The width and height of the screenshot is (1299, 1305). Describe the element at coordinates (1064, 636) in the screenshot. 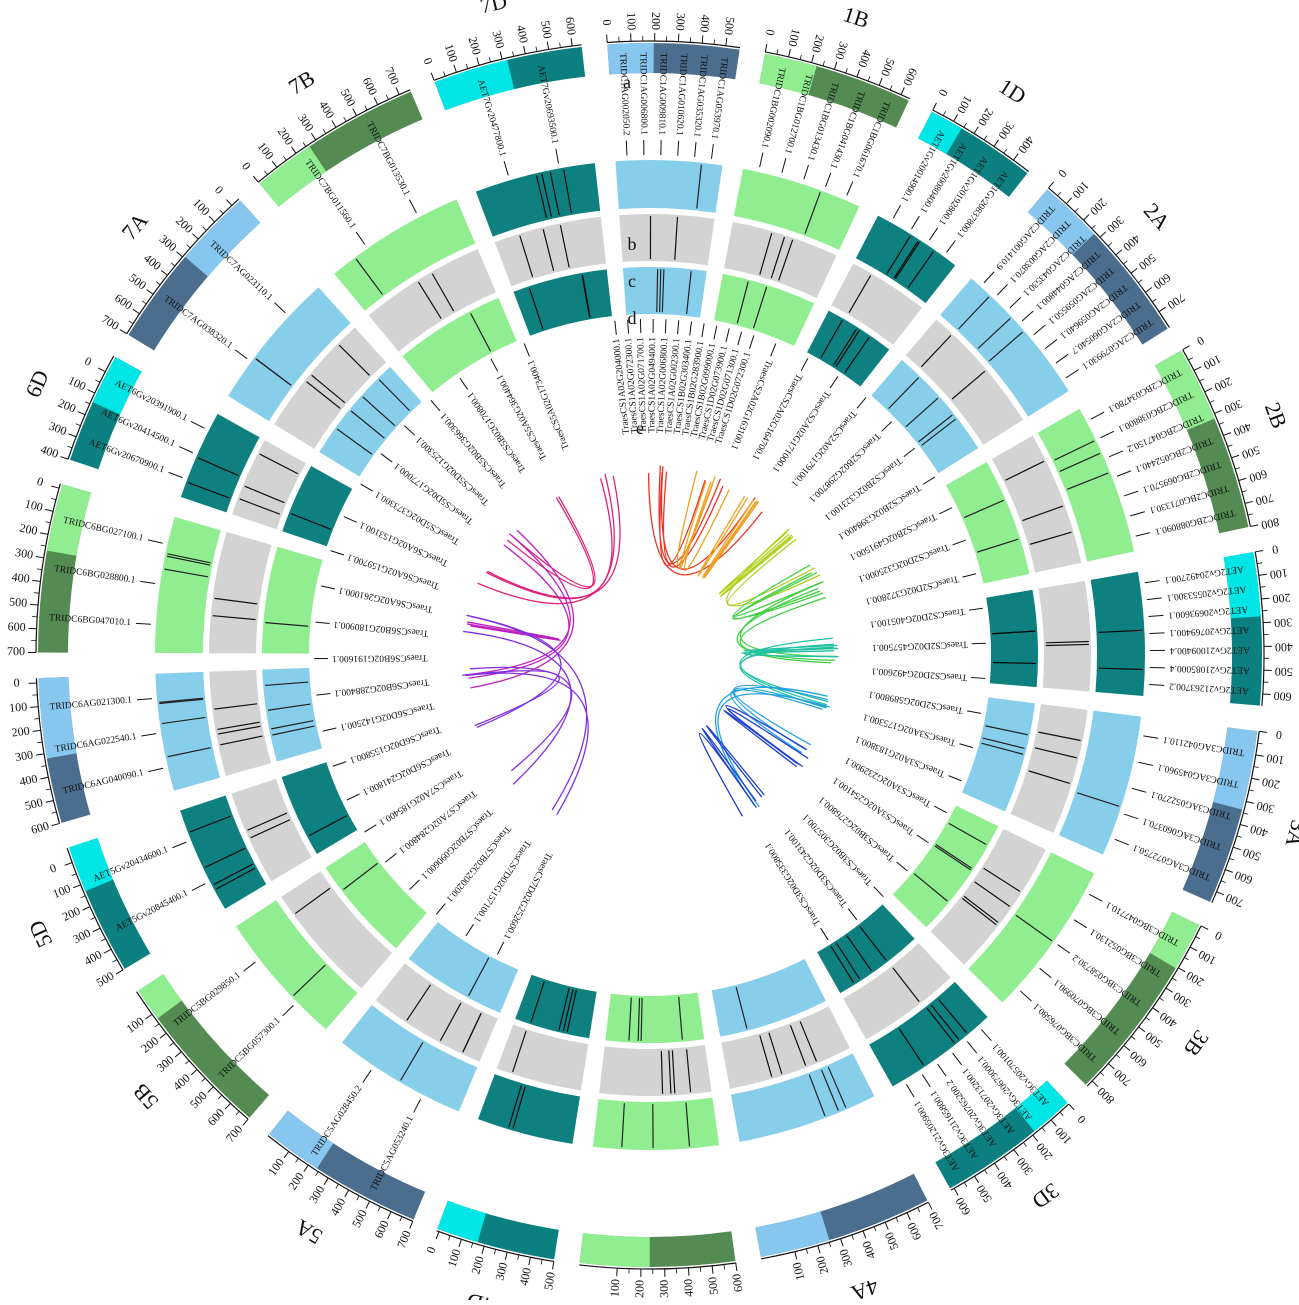

I see `track-c-2D` at that location.